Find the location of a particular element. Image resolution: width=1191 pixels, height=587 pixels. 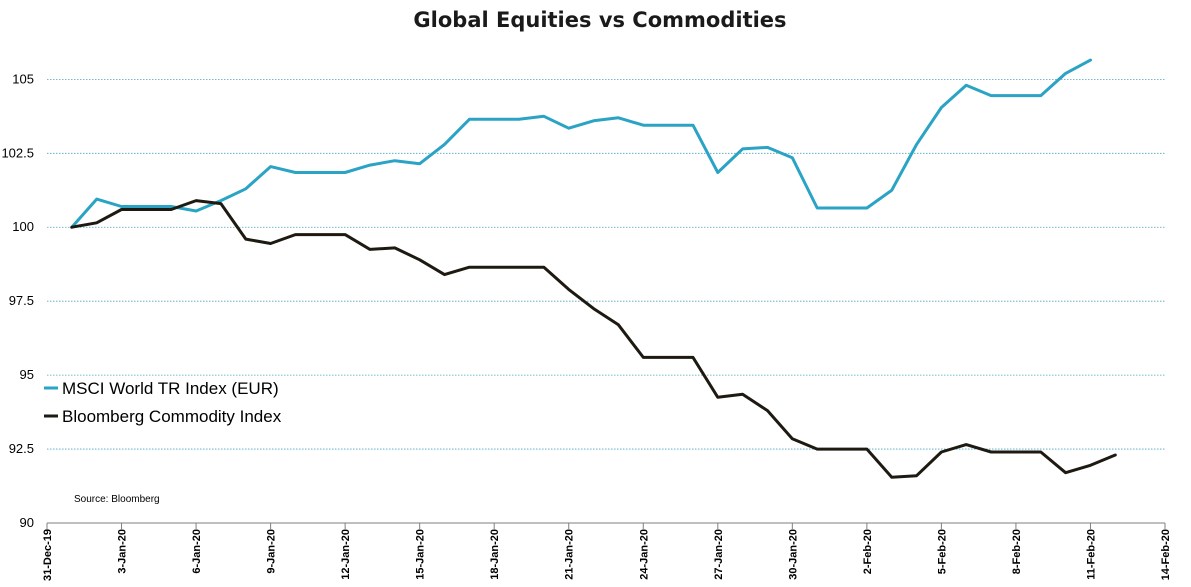

y-tick-label: 90 is located at coordinates (27, 522).